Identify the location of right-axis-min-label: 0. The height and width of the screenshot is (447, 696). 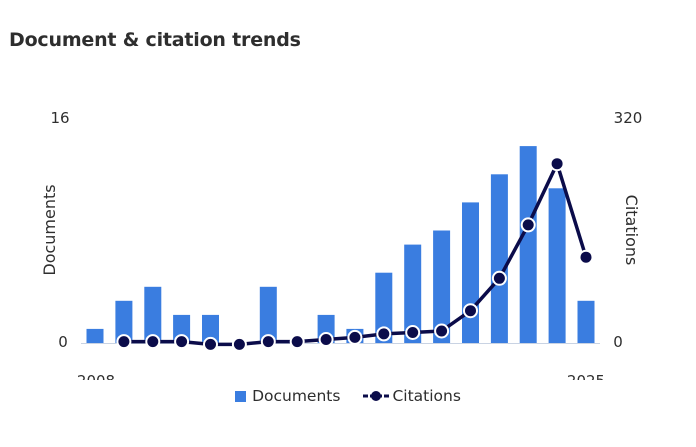
(618, 342).